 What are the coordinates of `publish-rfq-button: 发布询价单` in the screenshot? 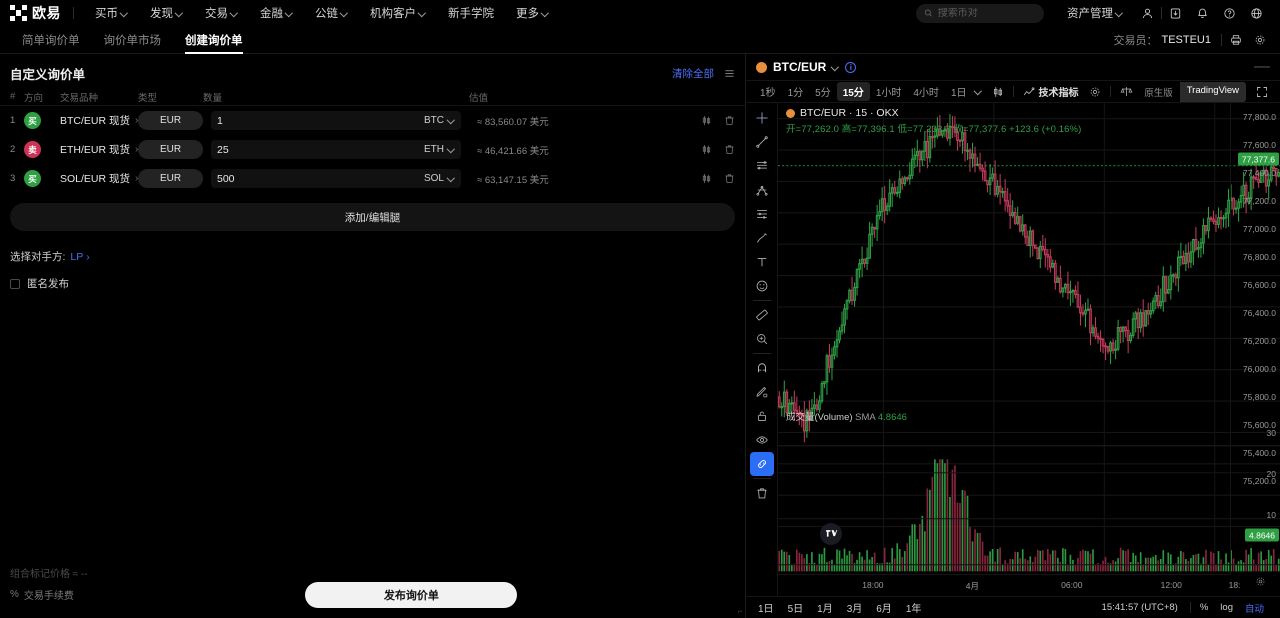 It's located at (411, 595).